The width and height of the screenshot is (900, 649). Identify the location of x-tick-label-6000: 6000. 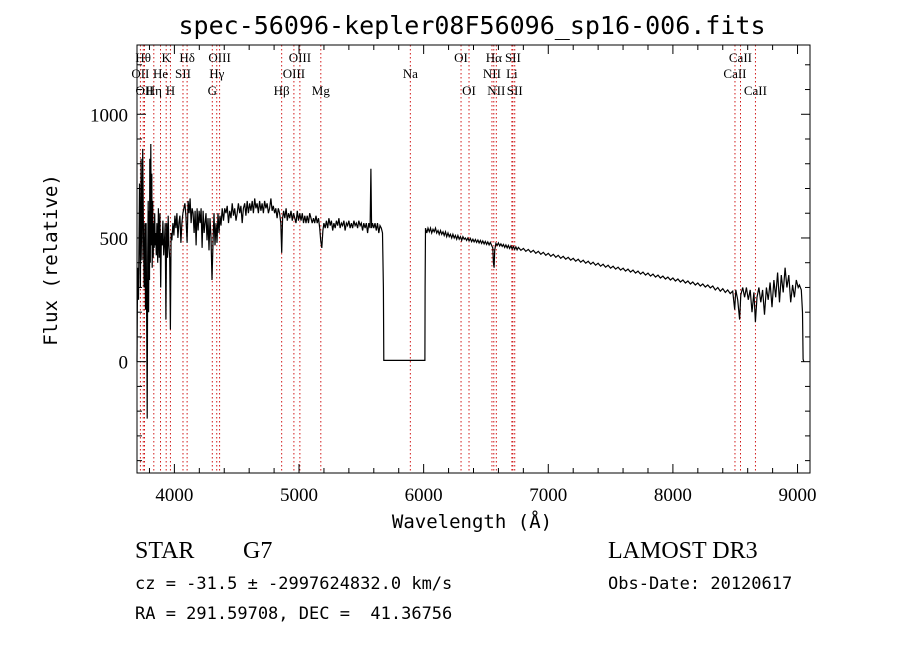
(424, 495).